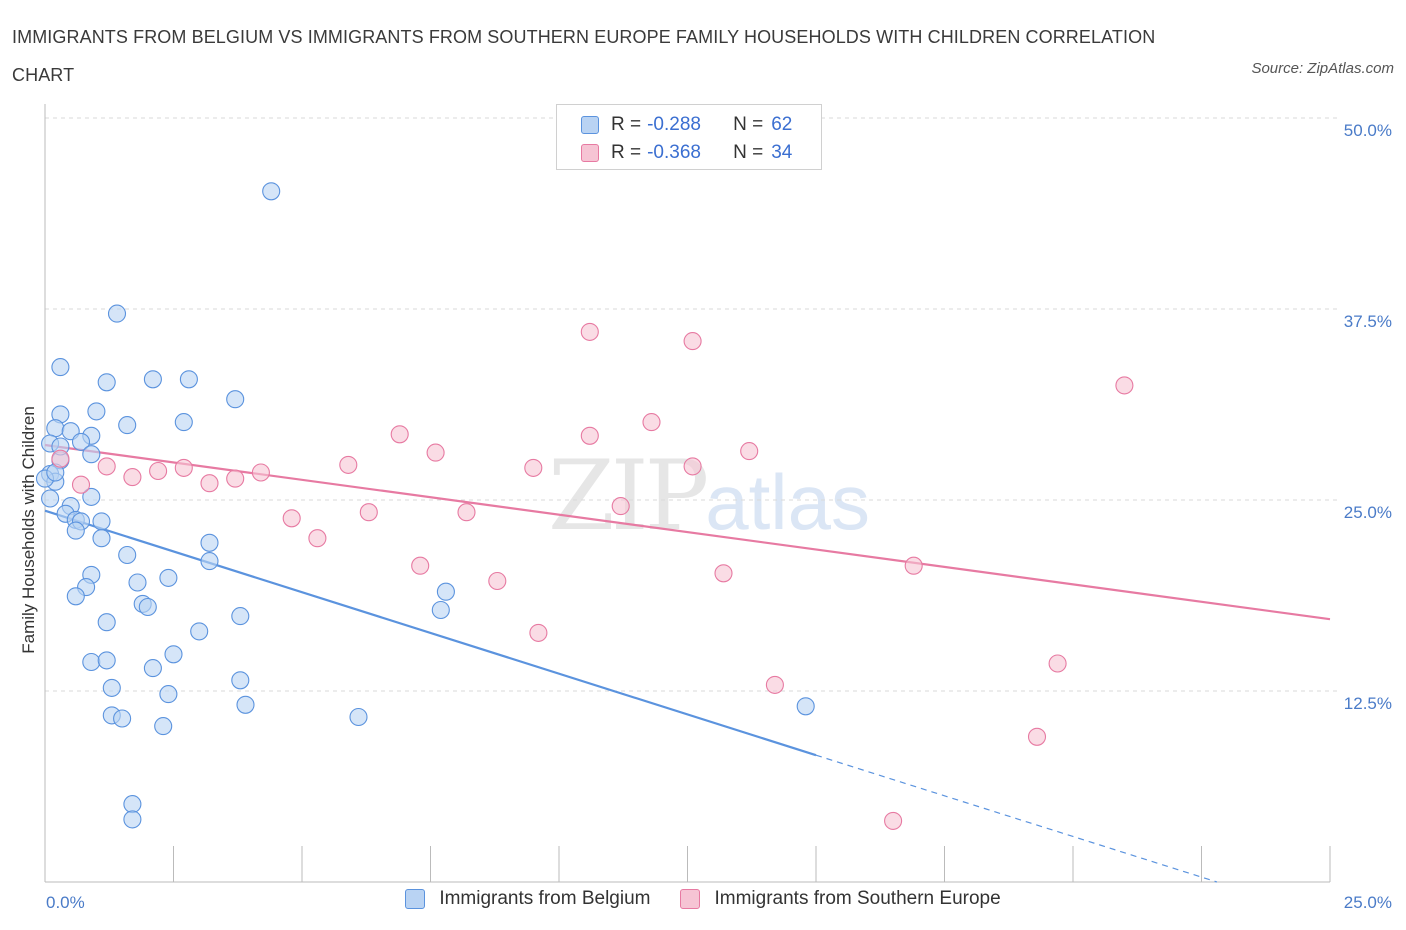  Describe the element at coordinates (628, 496) in the screenshot. I see `watermark-zip: ZIP` at that location.